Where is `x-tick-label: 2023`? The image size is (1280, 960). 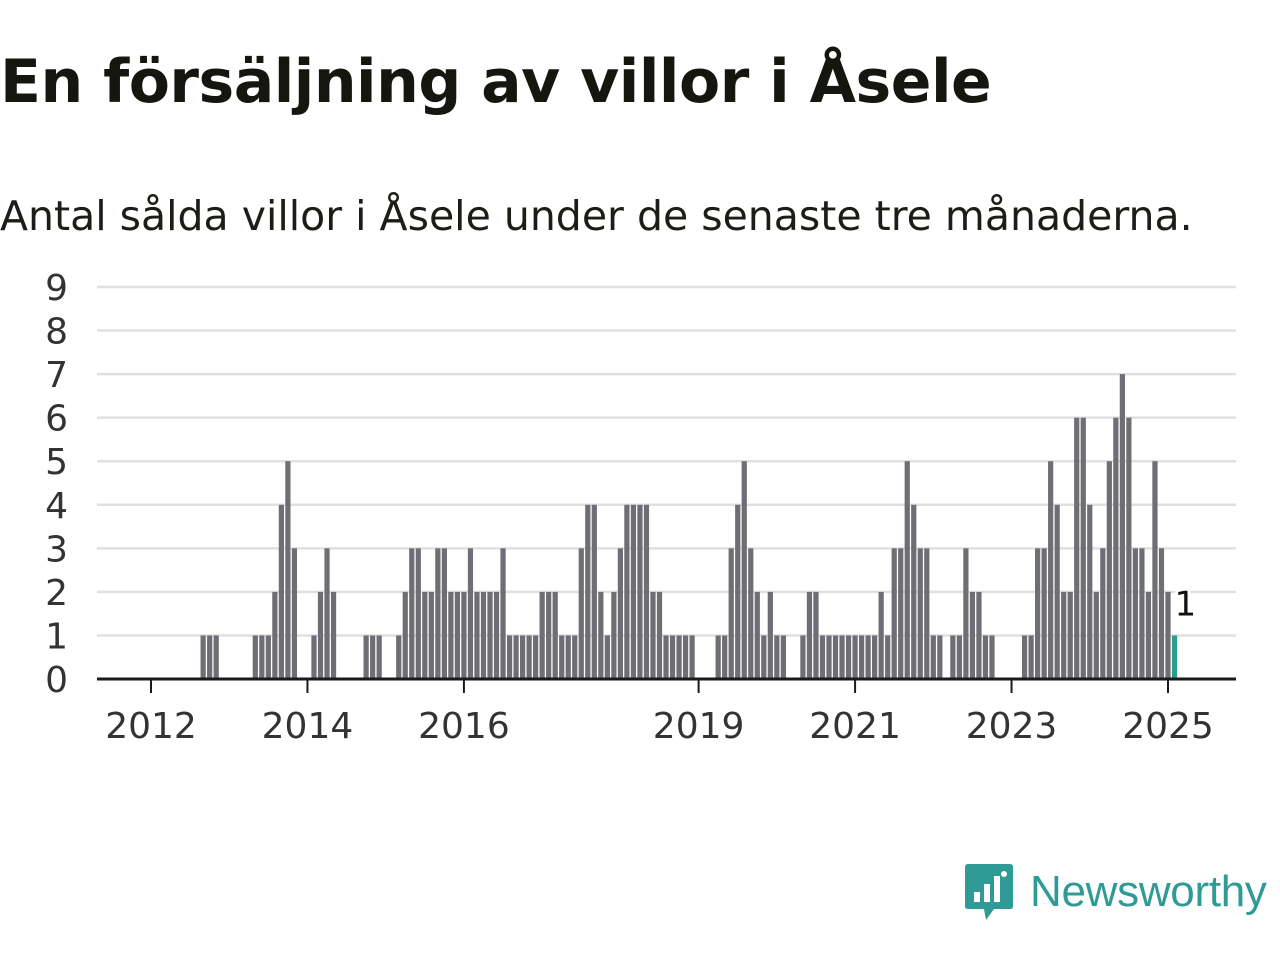
x-tick-label: 2023 is located at coordinates (1012, 723).